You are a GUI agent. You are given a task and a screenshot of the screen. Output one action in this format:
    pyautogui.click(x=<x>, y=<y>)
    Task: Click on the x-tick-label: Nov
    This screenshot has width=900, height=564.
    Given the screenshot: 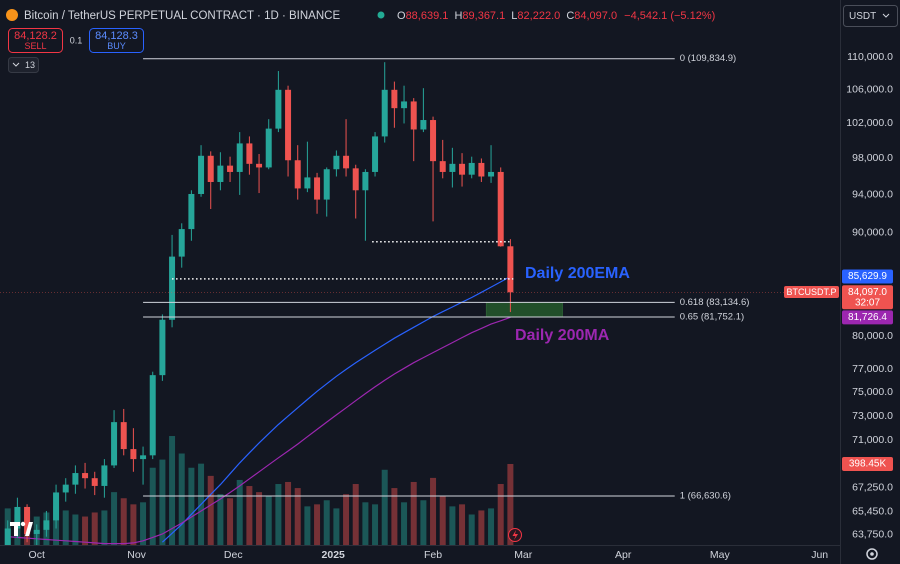 What is the action you would take?
    pyautogui.click(x=136, y=555)
    